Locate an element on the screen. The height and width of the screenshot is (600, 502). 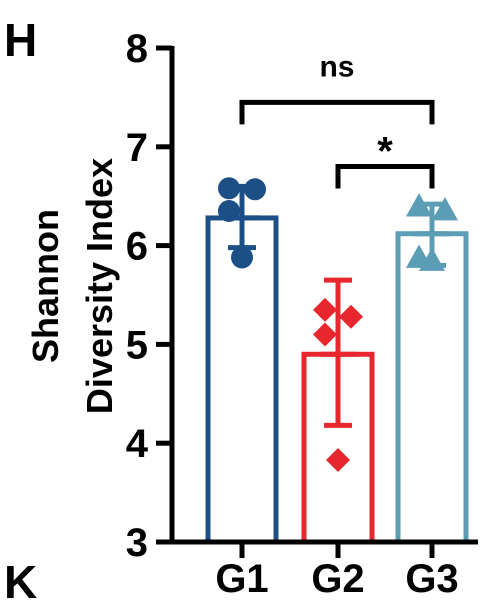
y-axis-title: Shannon Diversity Index is located at coordinates (72, 286).